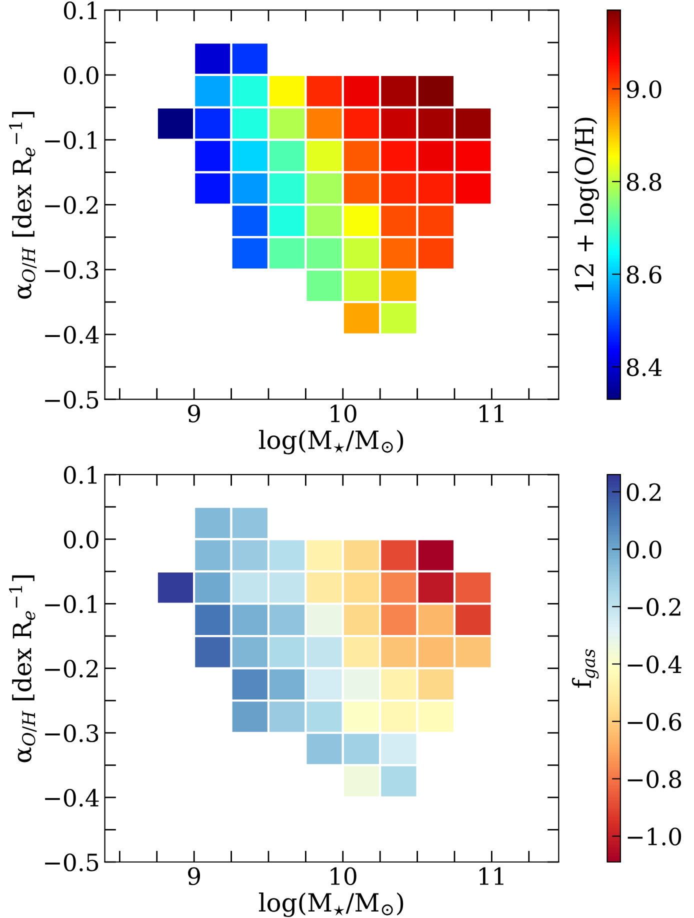  I want to click on color-bar-label: −0.4, so click(655, 664).